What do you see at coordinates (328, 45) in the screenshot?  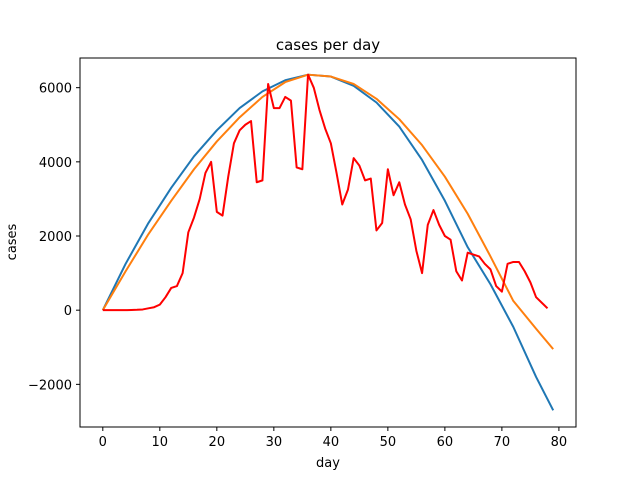 I see `chart-title: cases per day` at bounding box center [328, 45].